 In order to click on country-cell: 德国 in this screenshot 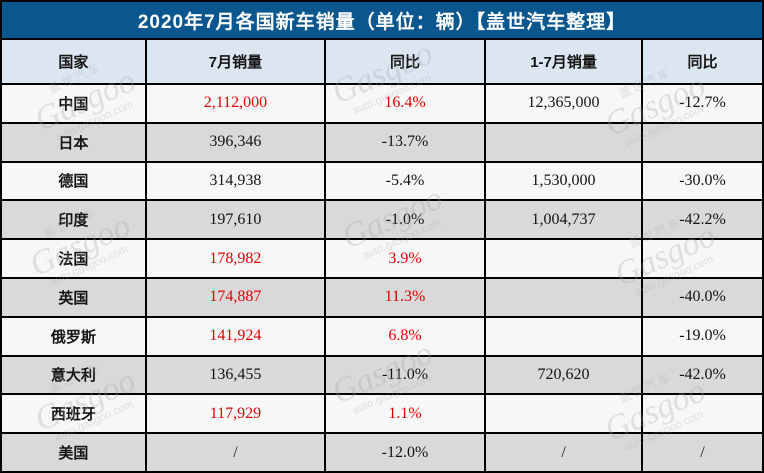, I will do `click(73, 181)`.